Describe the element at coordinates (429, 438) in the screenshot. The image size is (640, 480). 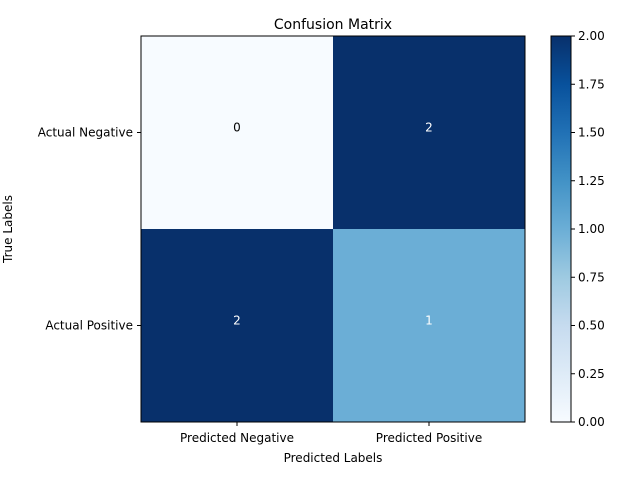
I see `x-tick-label: Predicted Positive` at that location.